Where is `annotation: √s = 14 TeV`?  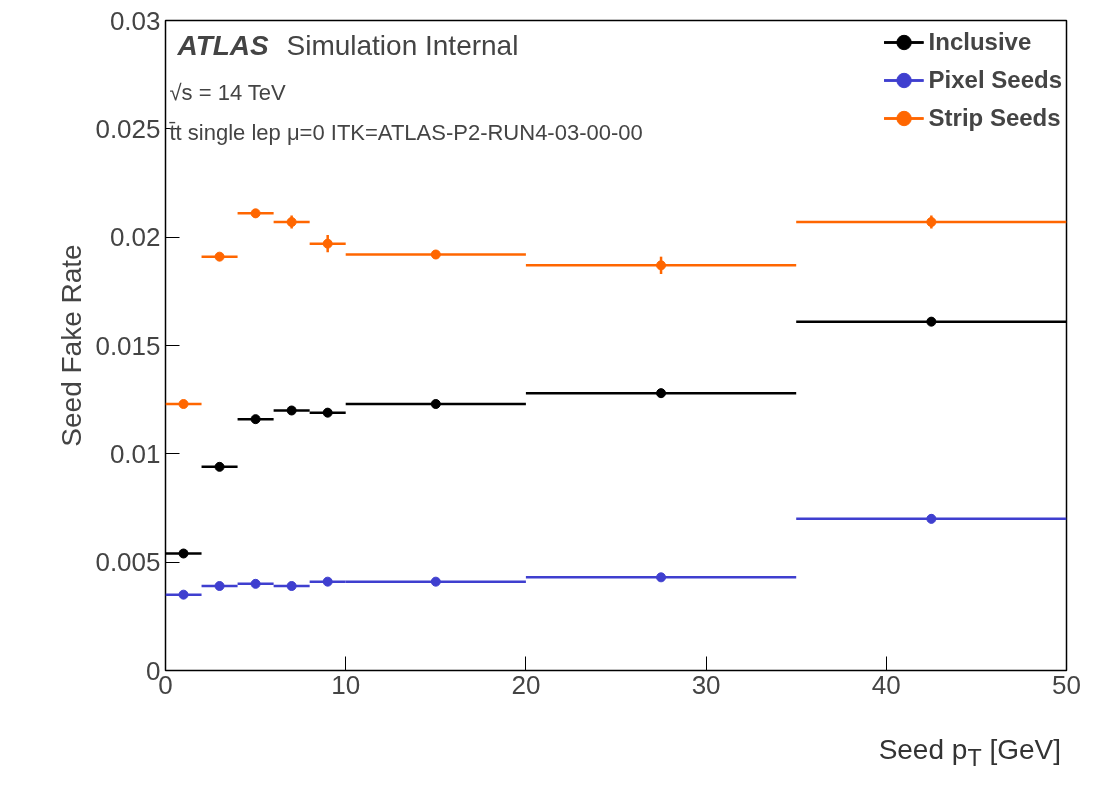 annotation: √s = 14 TeV is located at coordinates (228, 92).